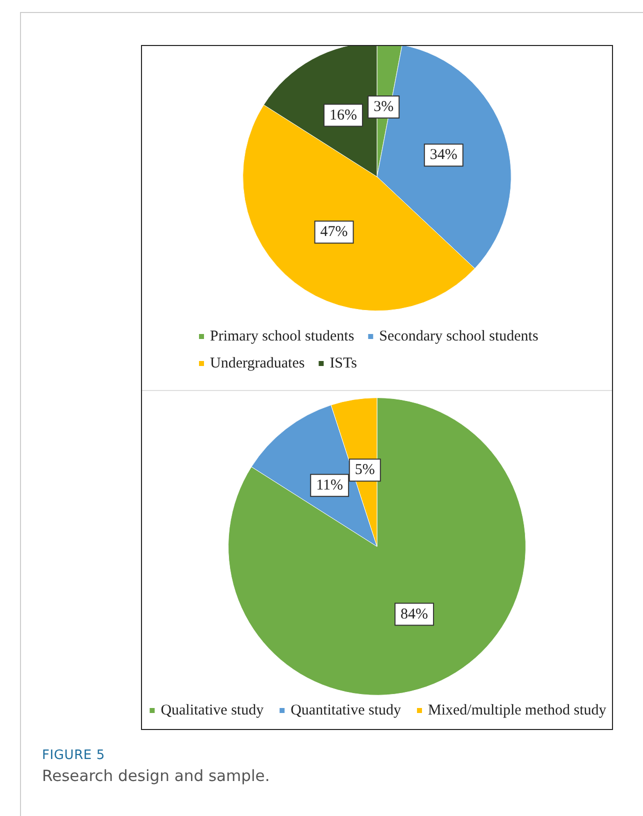  I want to click on legend-label: Undergraduates, so click(257, 364).